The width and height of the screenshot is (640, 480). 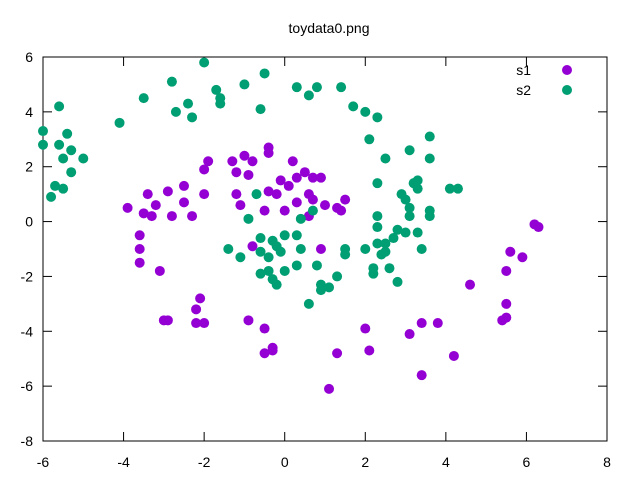 What do you see at coordinates (365, 462) in the screenshot?
I see `x-tick-label: 2` at bounding box center [365, 462].